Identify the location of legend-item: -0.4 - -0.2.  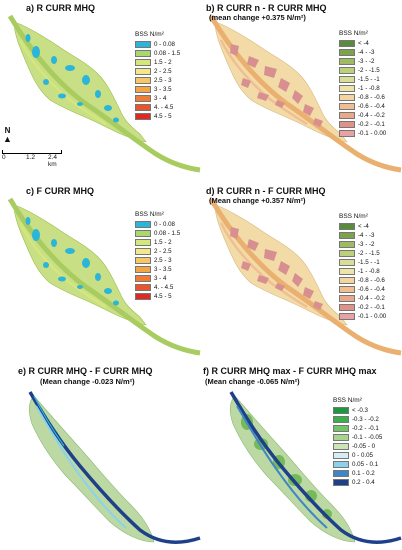
(362, 298).